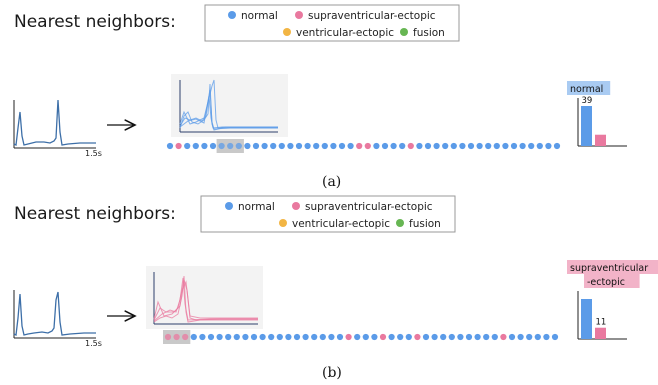 The width and height of the screenshot is (658, 385). What do you see at coordinates (612, 300) in the screenshot?
I see `panel-b-class-histogram: supraventricular -ectopic 11` at bounding box center [612, 300].